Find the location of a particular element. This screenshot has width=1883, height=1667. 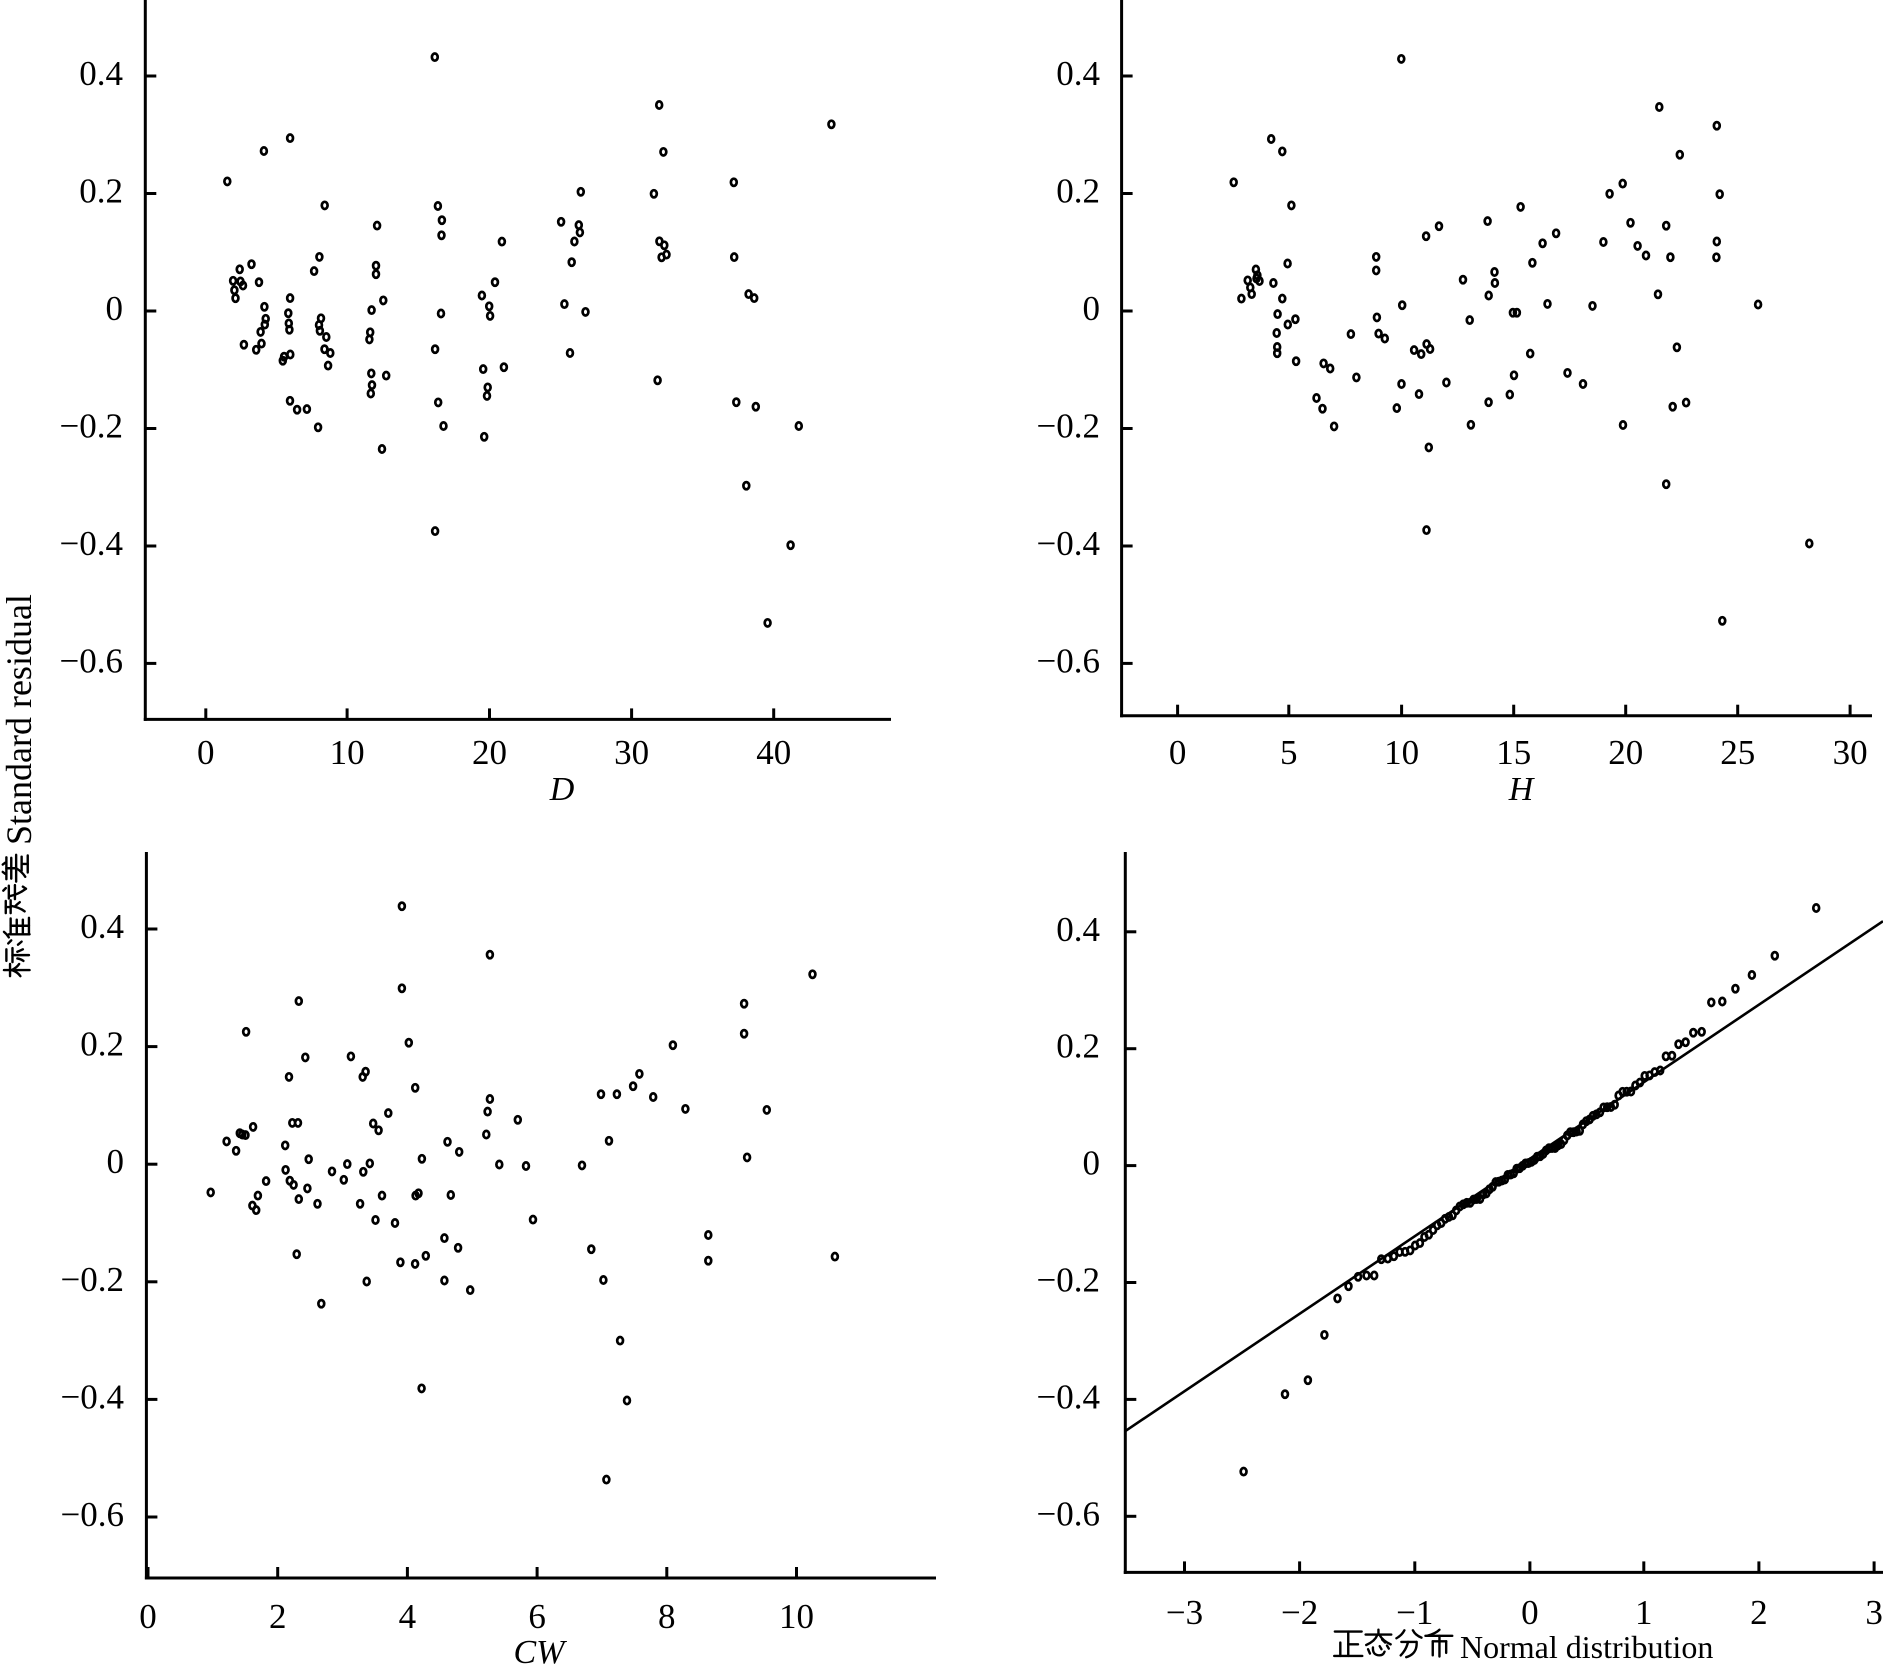

svg-text: −3 is located at coordinates (1184, 1612).